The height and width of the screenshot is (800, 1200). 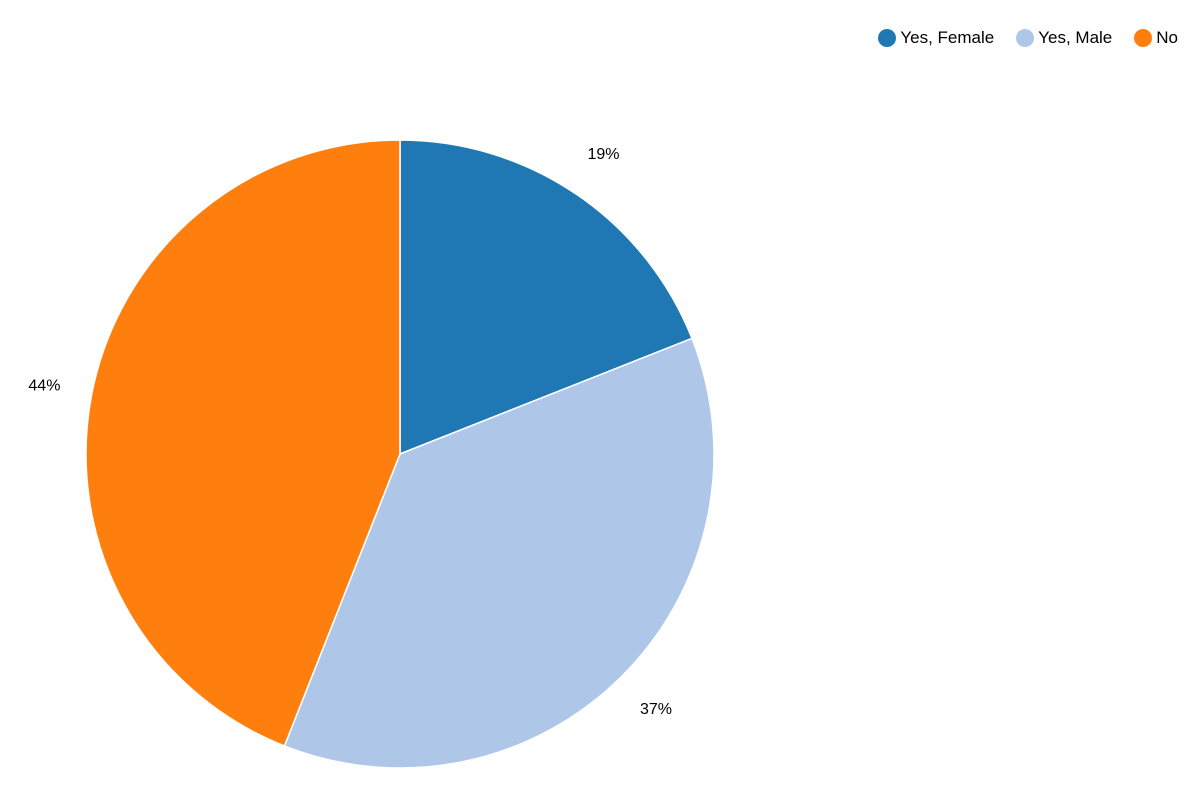 What do you see at coordinates (603, 154) in the screenshot?
I see `slice-label-yes-female: 19%` at bounding box center [603, 154].